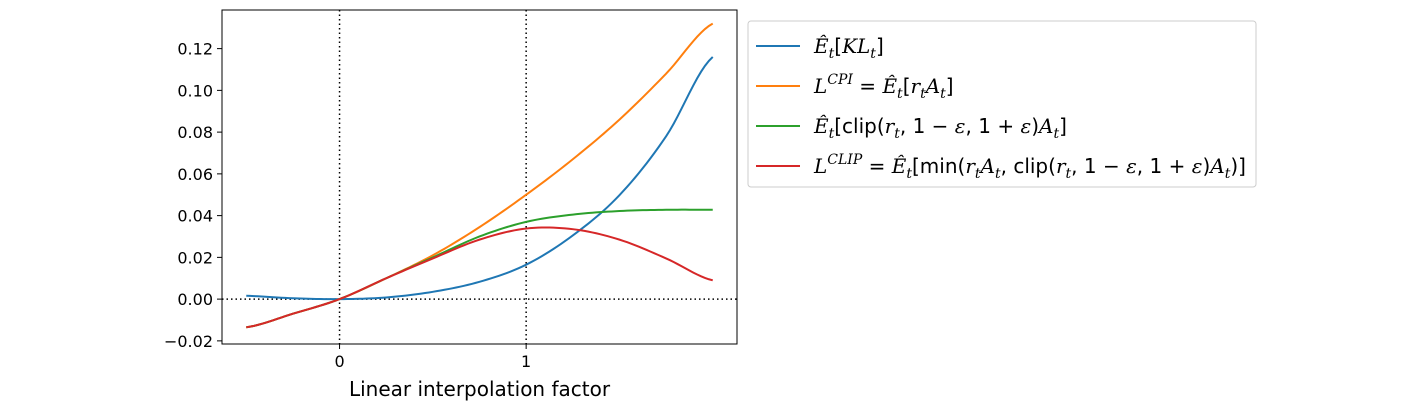 The width and height of the screenshot is (1407, 401). Describe the element at coordinates (339, 361) in the screenshot. I see `x-tick-label-0: 0` at that location.